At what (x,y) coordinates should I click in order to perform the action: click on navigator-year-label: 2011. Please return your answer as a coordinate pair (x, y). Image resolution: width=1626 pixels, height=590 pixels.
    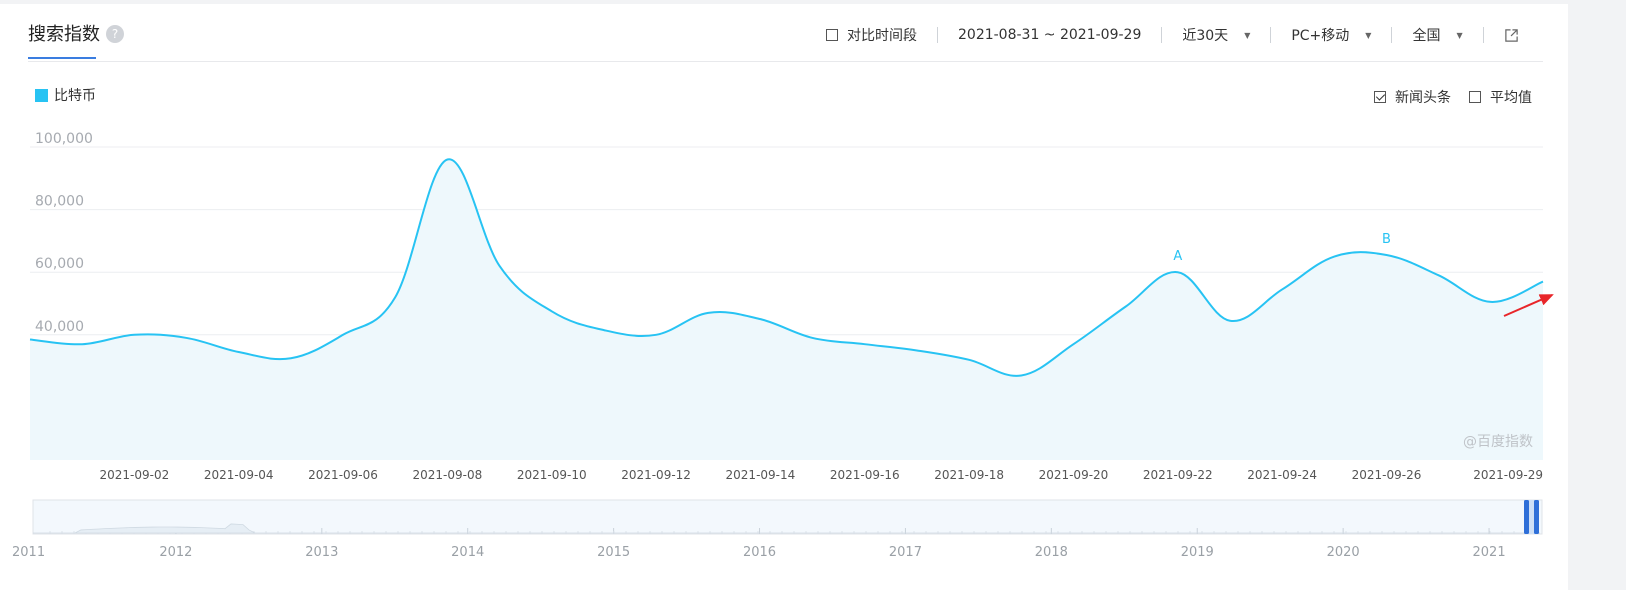
    Looking at the image, I should click on (28, 552).